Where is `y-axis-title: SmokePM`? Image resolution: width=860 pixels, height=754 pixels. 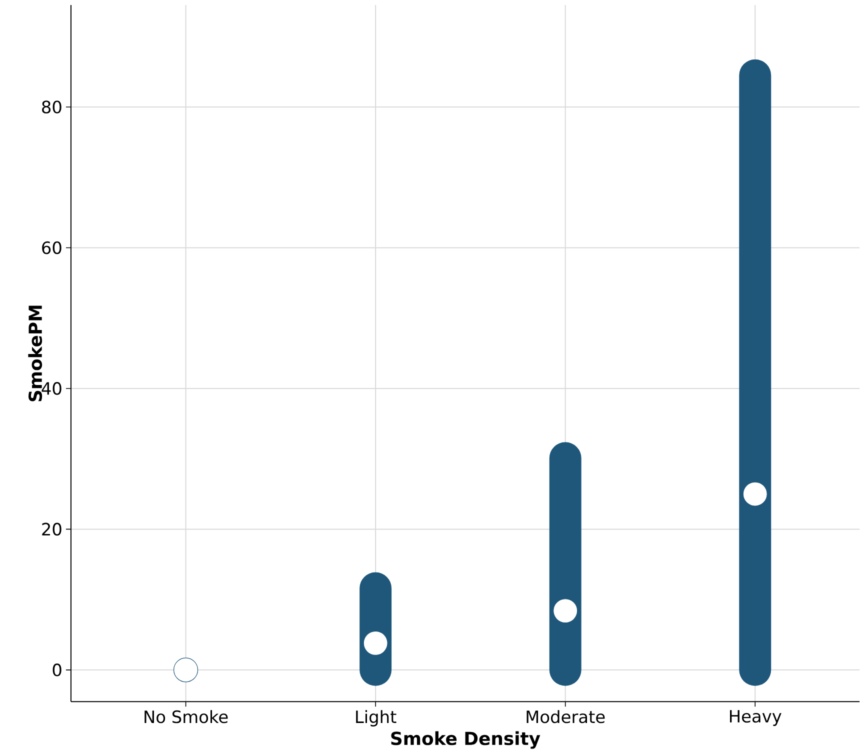
y-axis-title: SmokePM is located at coordinates (35, 354).